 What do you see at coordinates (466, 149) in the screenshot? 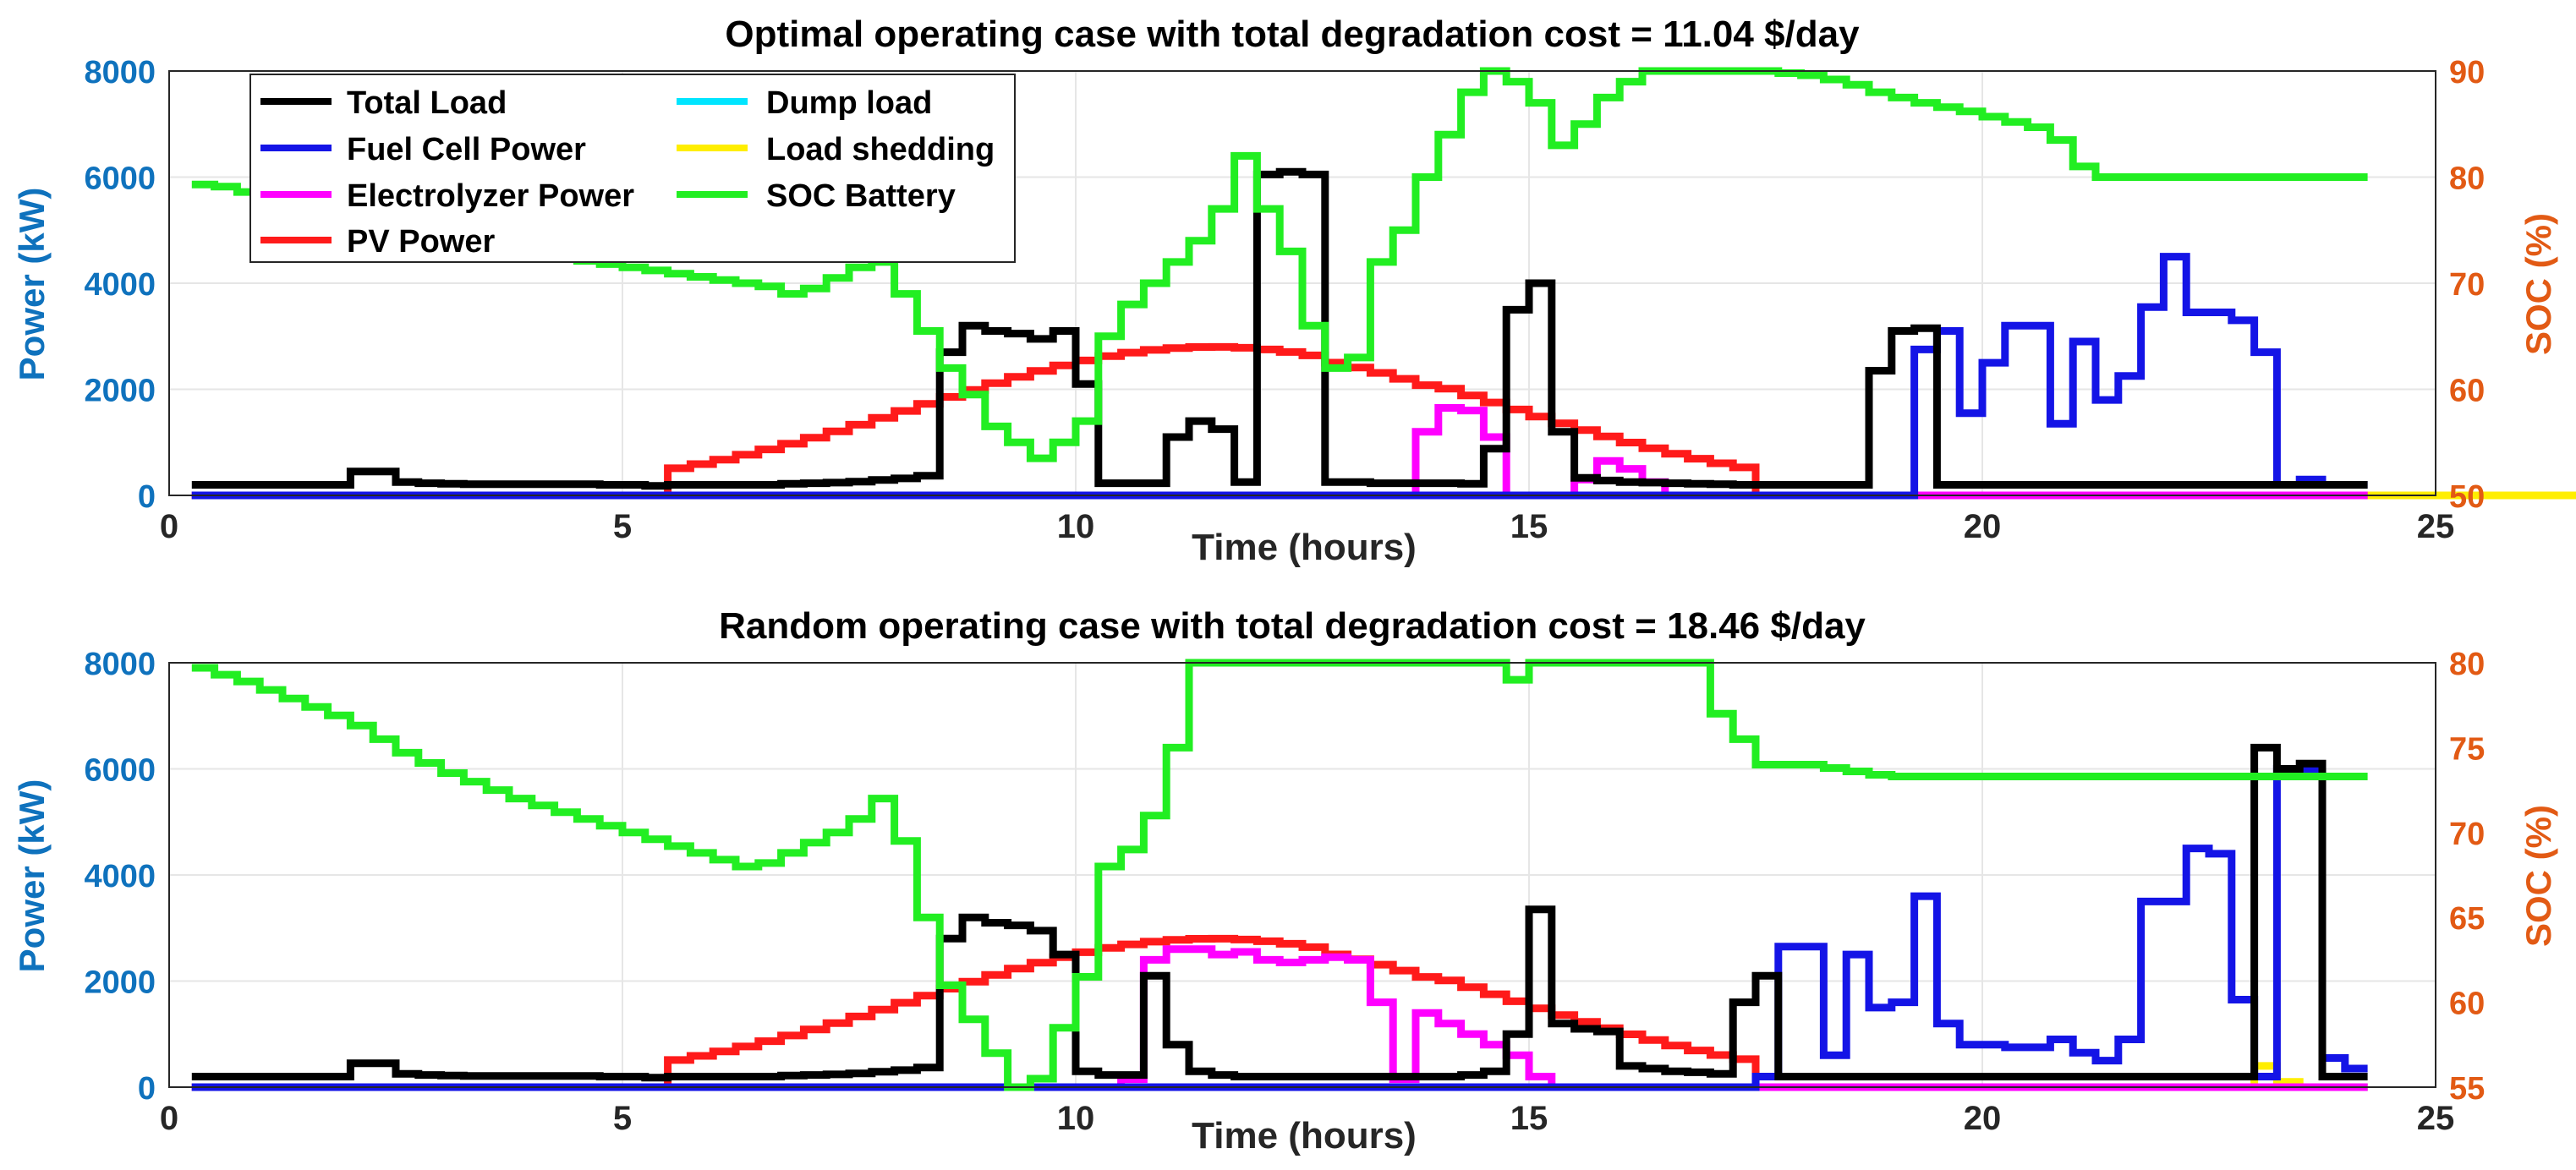
I see `legend-label-fuel-cell: Fuel Cell Power` at bounding box center [466, 149].